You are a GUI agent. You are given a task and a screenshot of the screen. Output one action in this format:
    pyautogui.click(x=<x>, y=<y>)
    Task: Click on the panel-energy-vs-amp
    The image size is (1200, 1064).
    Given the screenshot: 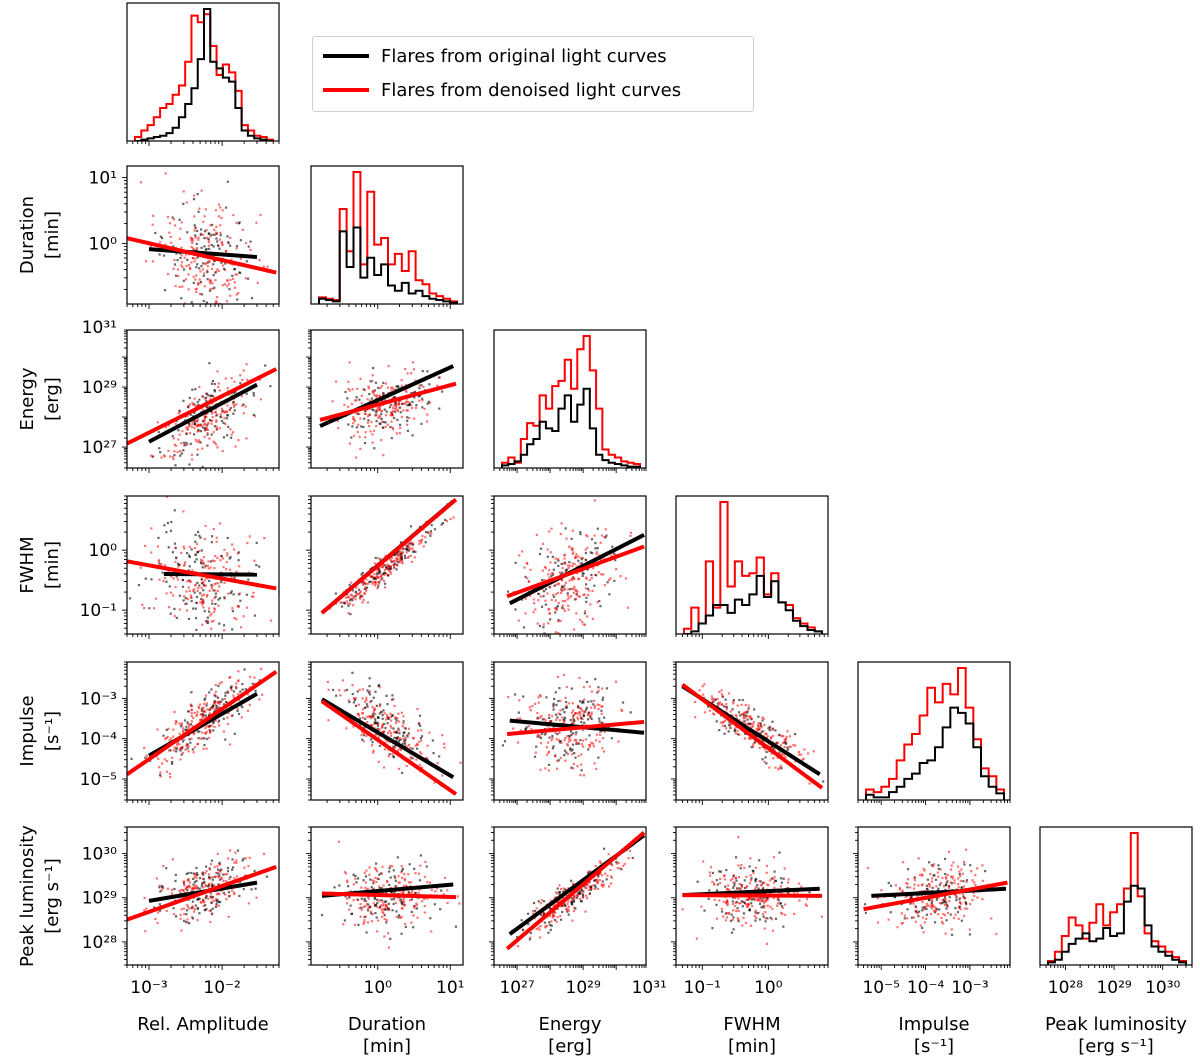 What is the action you would take?
    pyautogui.click(x=201, y=401)
    